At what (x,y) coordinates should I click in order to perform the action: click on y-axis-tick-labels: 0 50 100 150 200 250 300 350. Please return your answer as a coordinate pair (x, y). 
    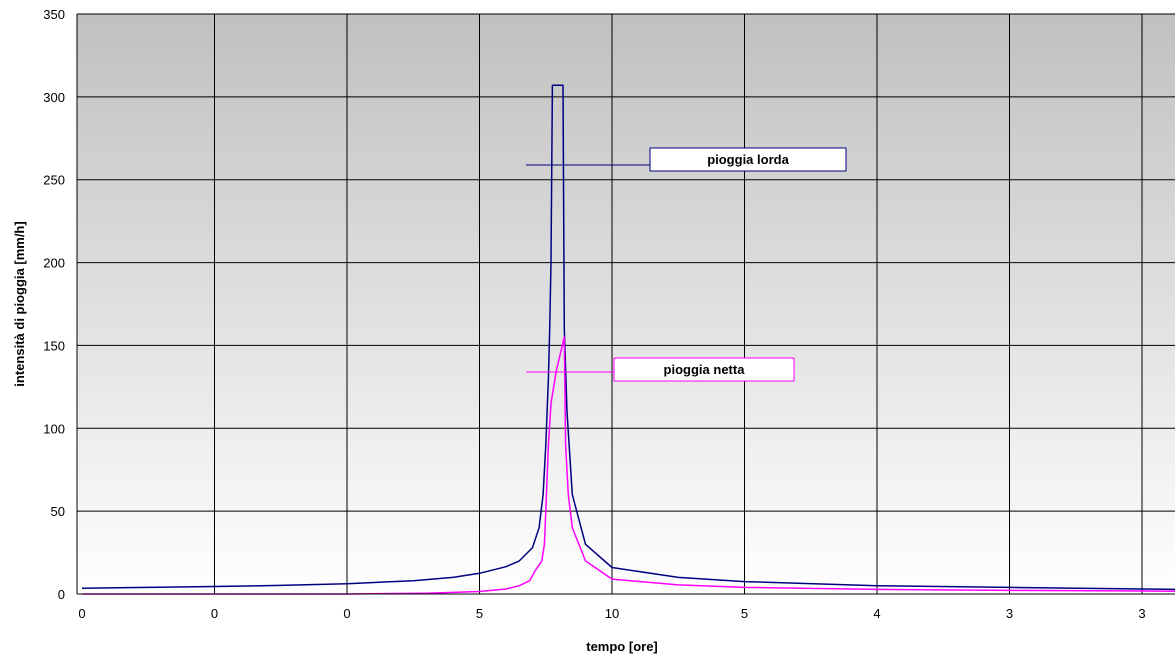
    Looking at the image, I should click on (54, 304).